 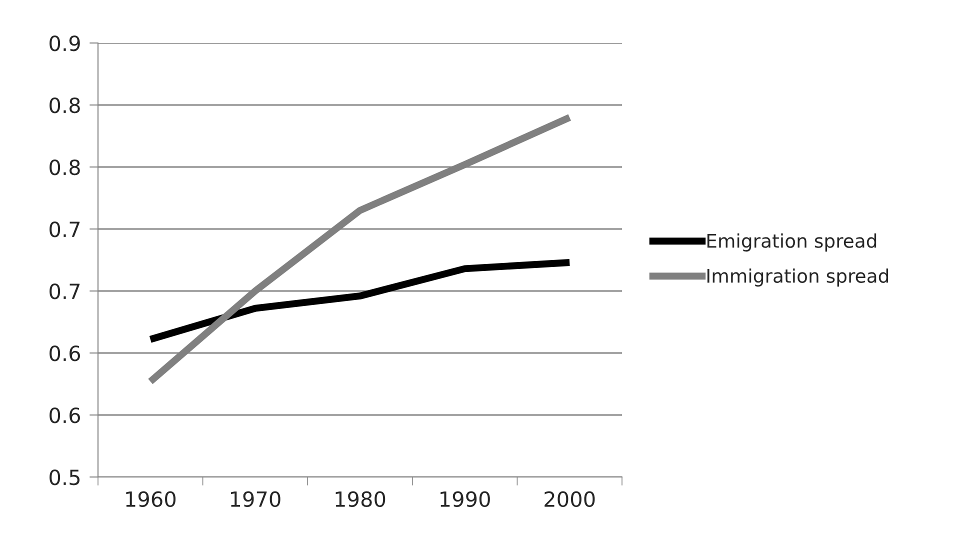 What do you see at coordinates (255, 499) in the screenshot?
I see `x-tick-label: 1970` at bounding box center [255, 499].